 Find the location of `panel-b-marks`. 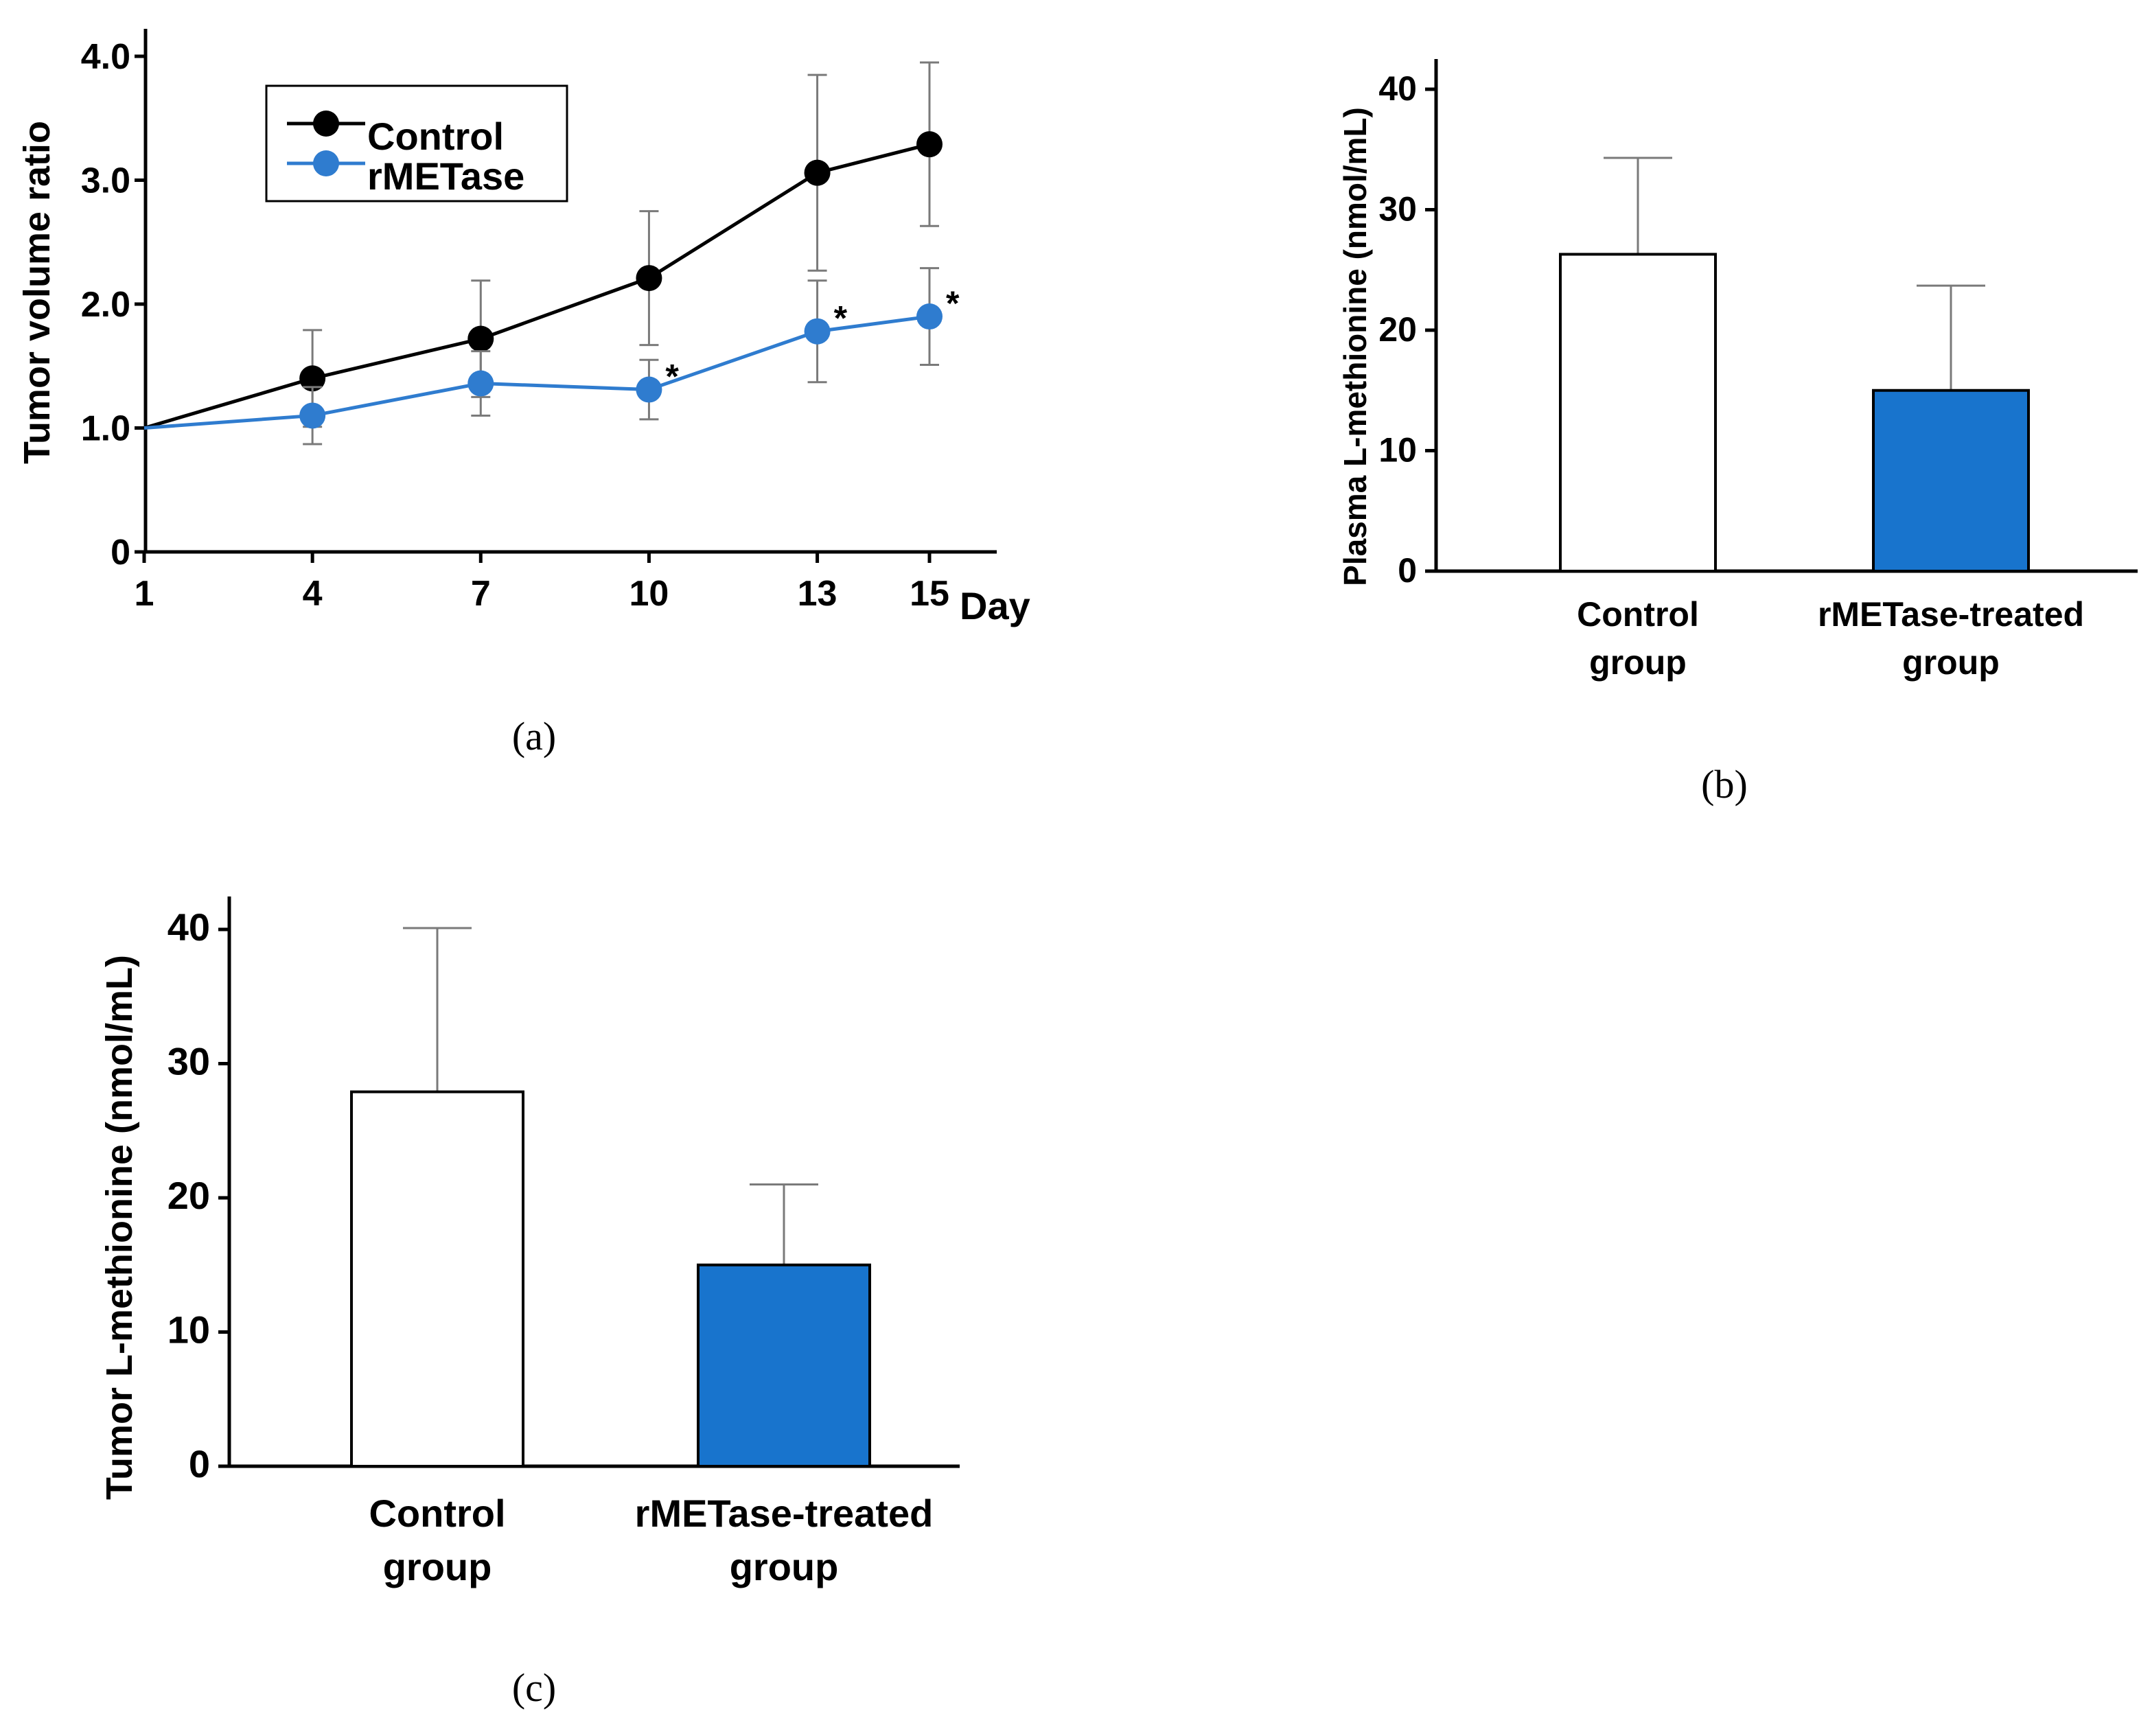

panel-b-marks is located at coordinates (1794, 364).